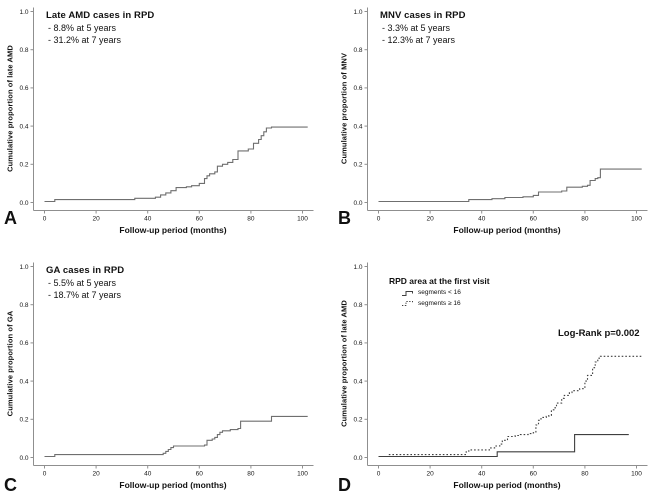 This screenshot has height=497, width=668. Describe the element at coordinates (344, 363) in the screenshot. I see `panel-d-ylabel: Cumulative proportion of late AMD` at that location.